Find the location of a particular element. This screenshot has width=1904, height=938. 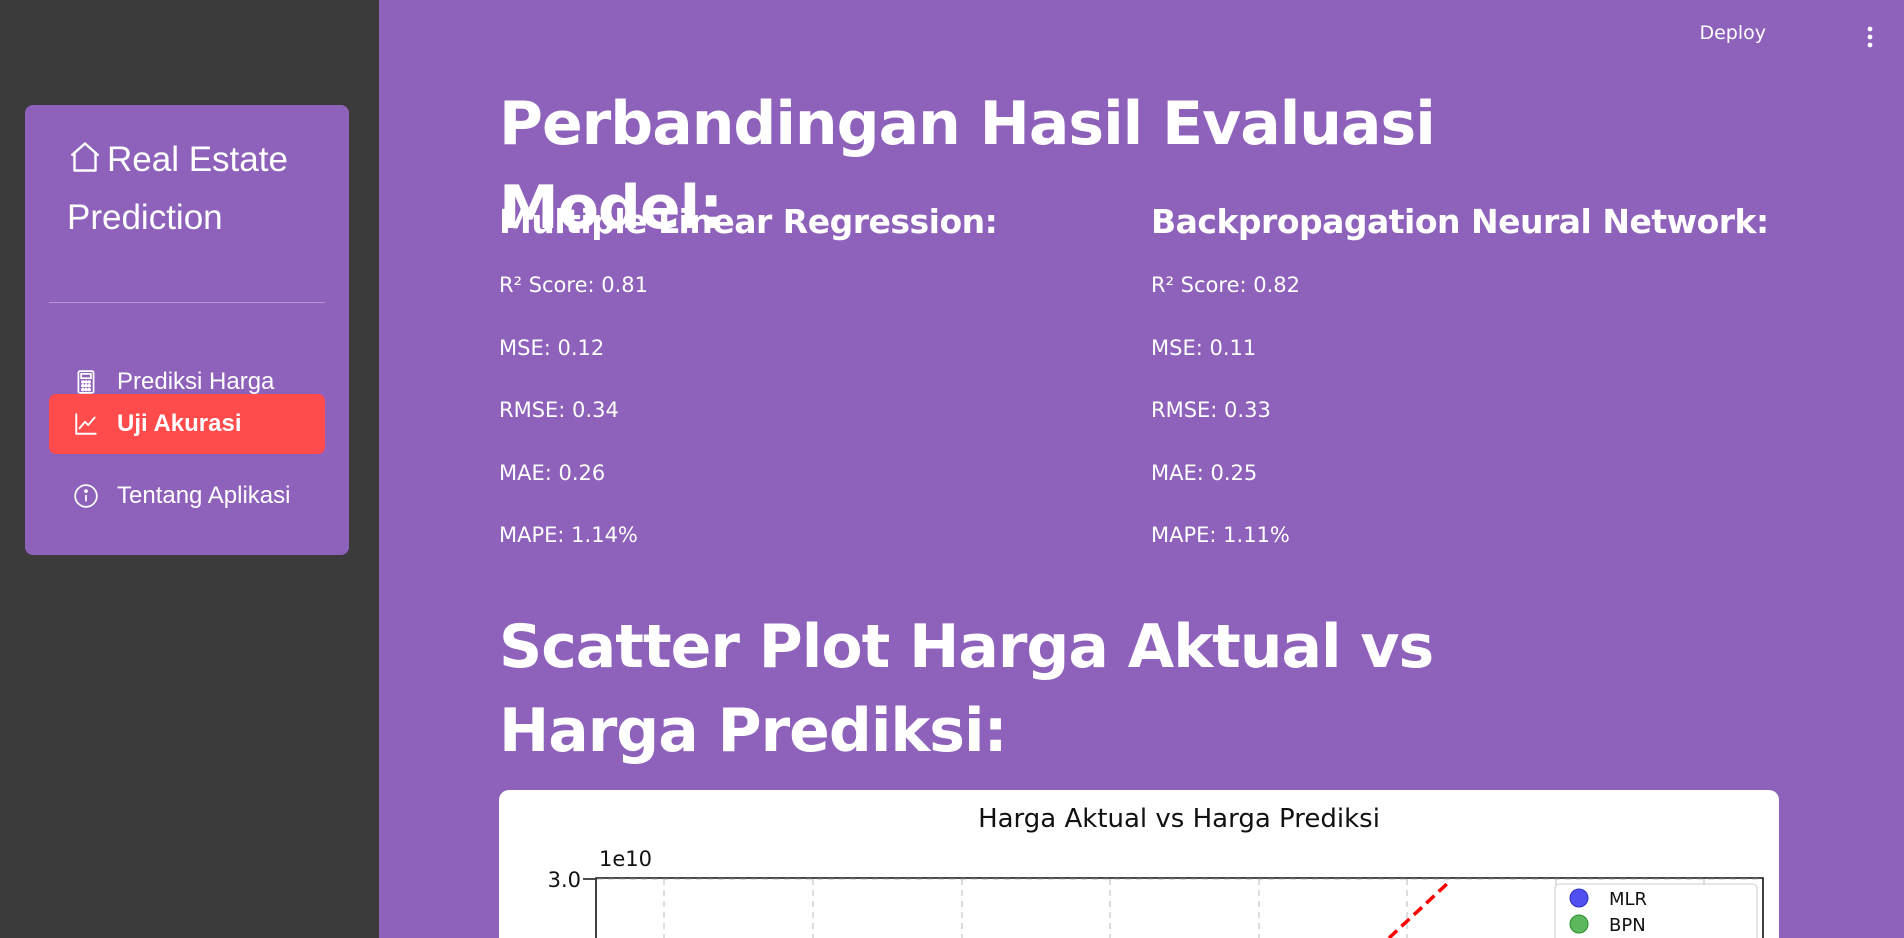

mlr-rmse: RMSE: 0.34 is located at coordinates (559, 410).